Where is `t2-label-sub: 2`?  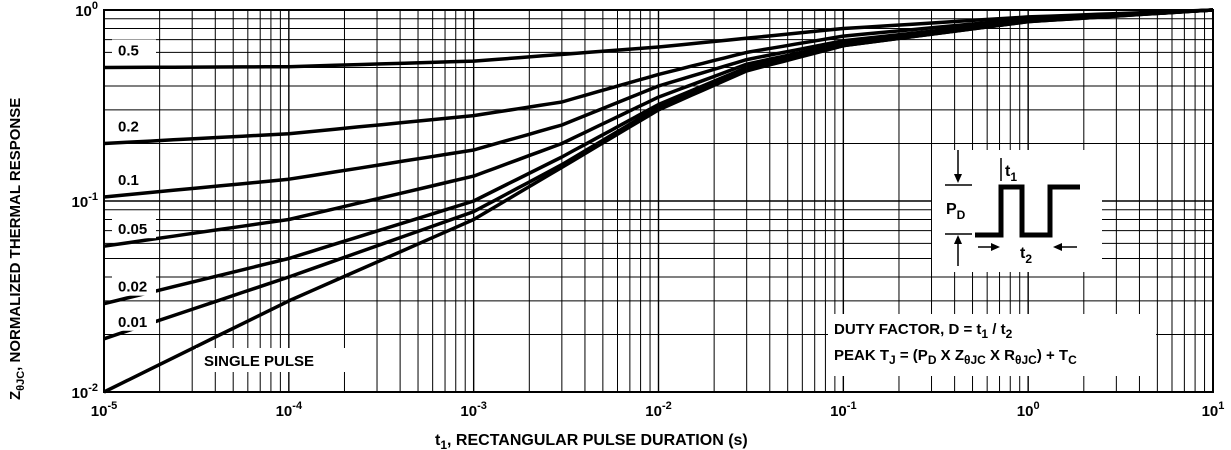 t2-label-sub: 2 is located at coordinates (1028, 259).